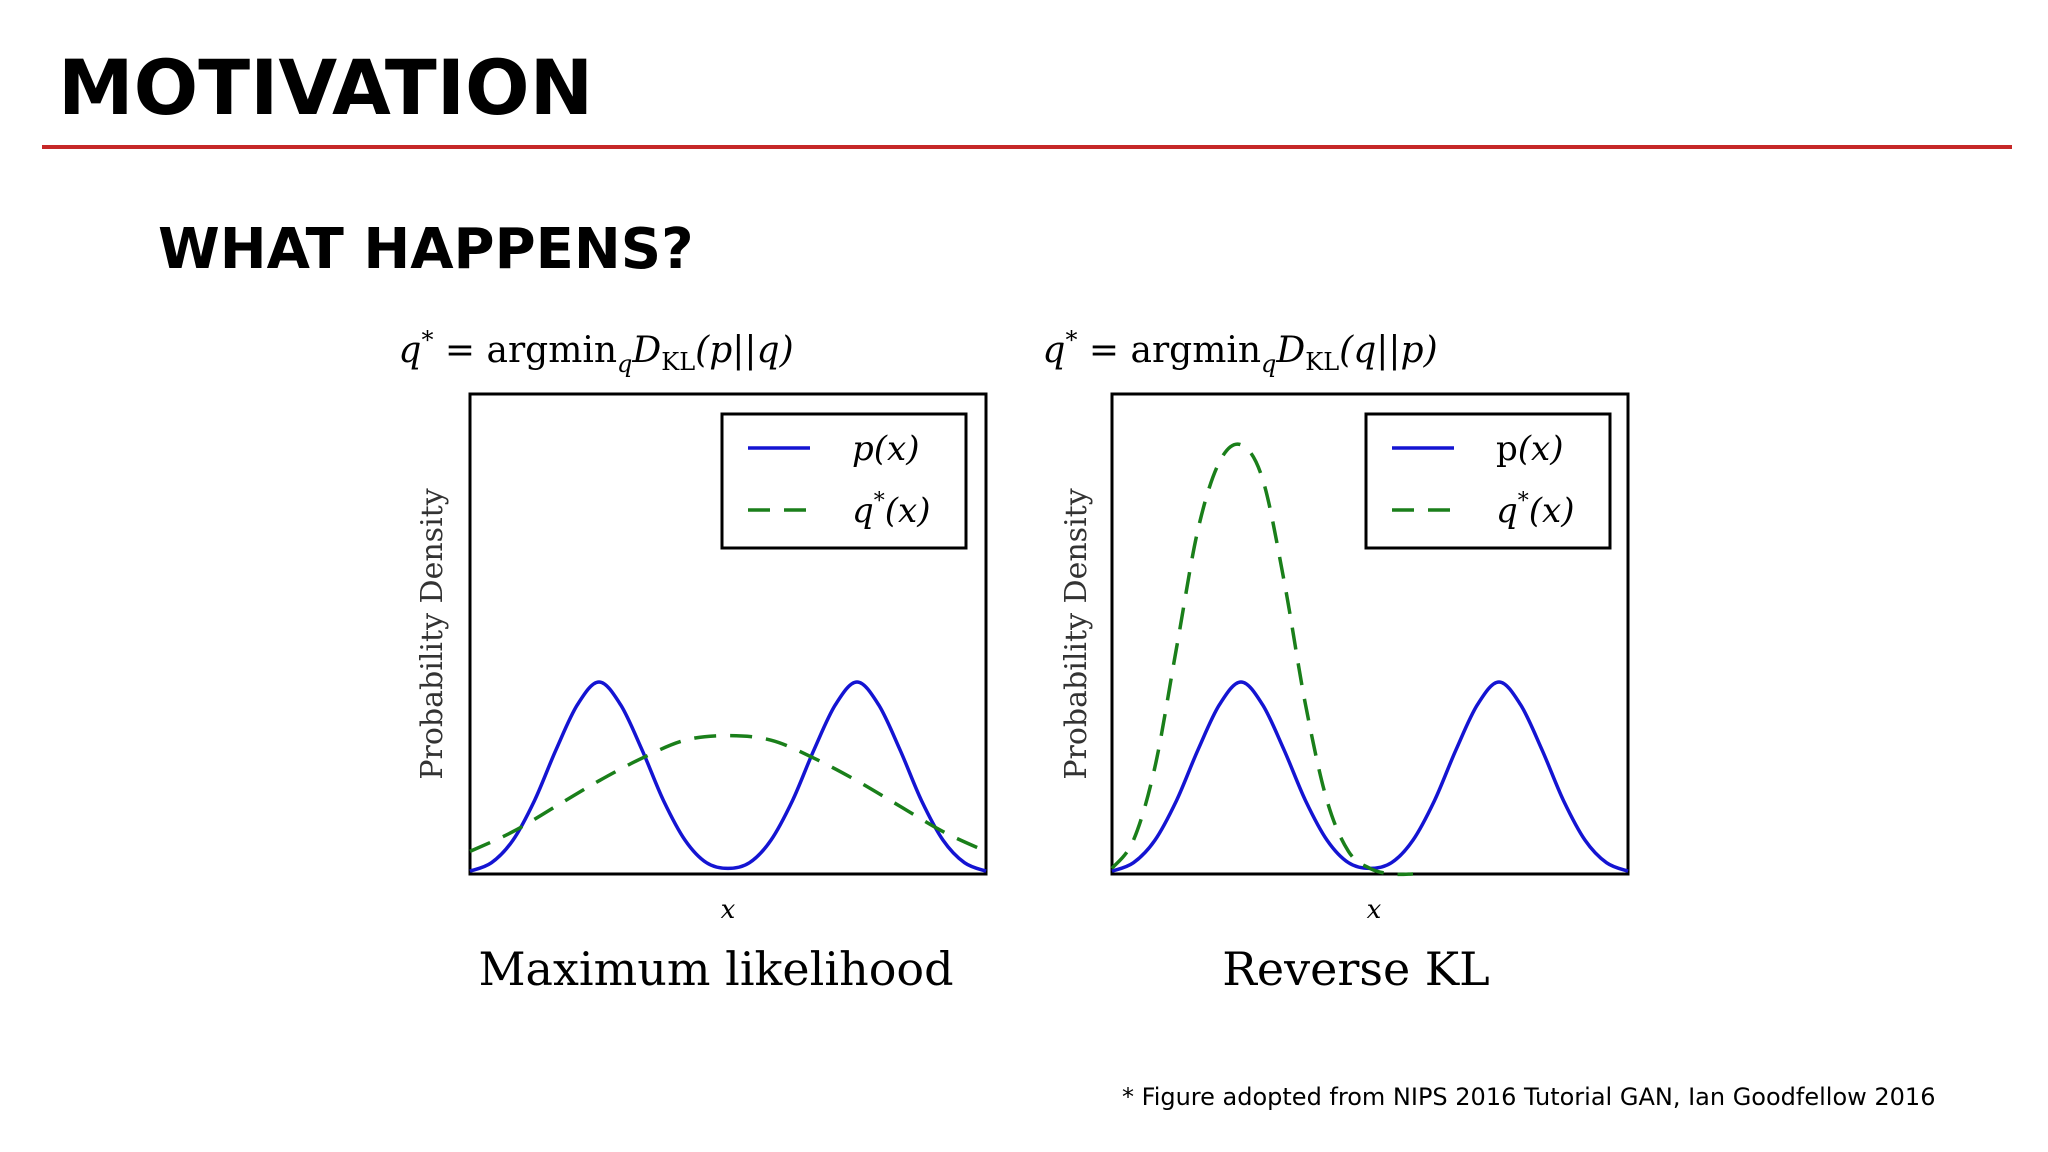 The width and height of the screenshot is (2048, 1152). What do you see at coordinates (1355, 969) in the screenshot?
I see `chart-caption: Reverse KL` at bounding box center [1355, 969].